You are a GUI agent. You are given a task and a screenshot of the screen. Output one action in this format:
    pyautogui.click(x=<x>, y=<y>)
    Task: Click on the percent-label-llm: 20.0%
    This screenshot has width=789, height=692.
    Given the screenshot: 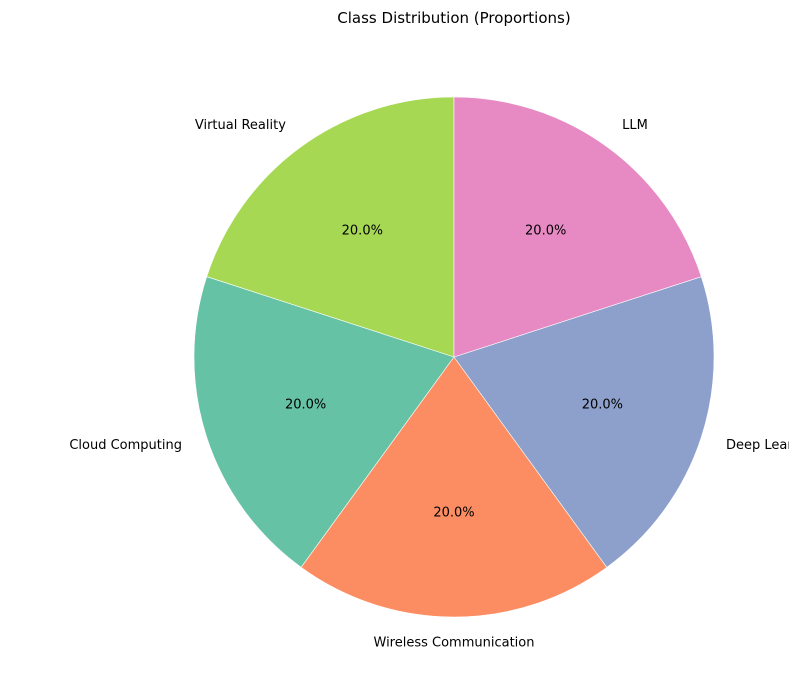 What is the action you would take?
    pyautogui.click(x=545, y=230)
    